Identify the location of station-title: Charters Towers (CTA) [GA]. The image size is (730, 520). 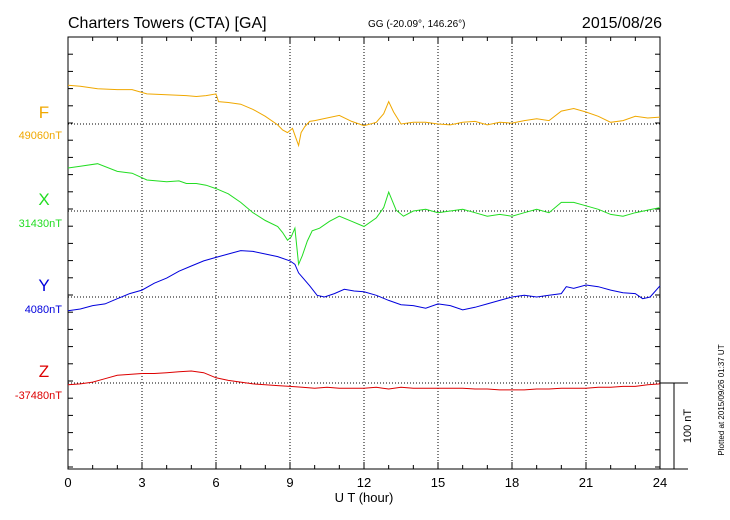
(167, 23).